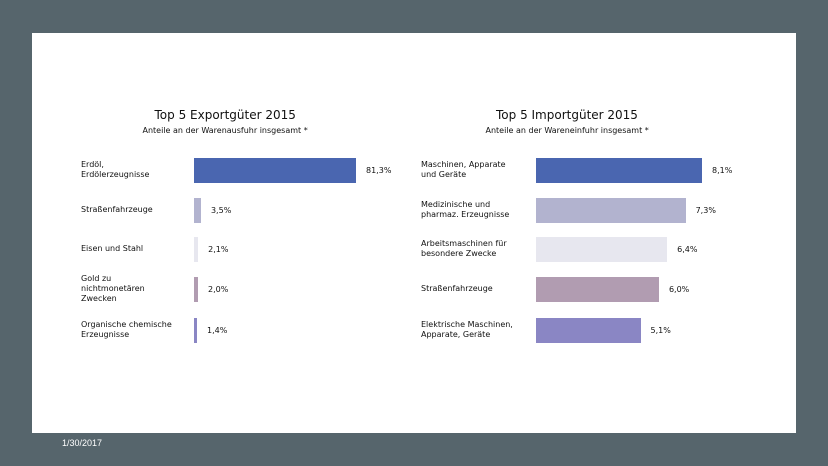  Describe the element at coordinates (126, 329) in the screenshot. I see `export-category-label: Organische chemische Erzeugnisse` at that location.